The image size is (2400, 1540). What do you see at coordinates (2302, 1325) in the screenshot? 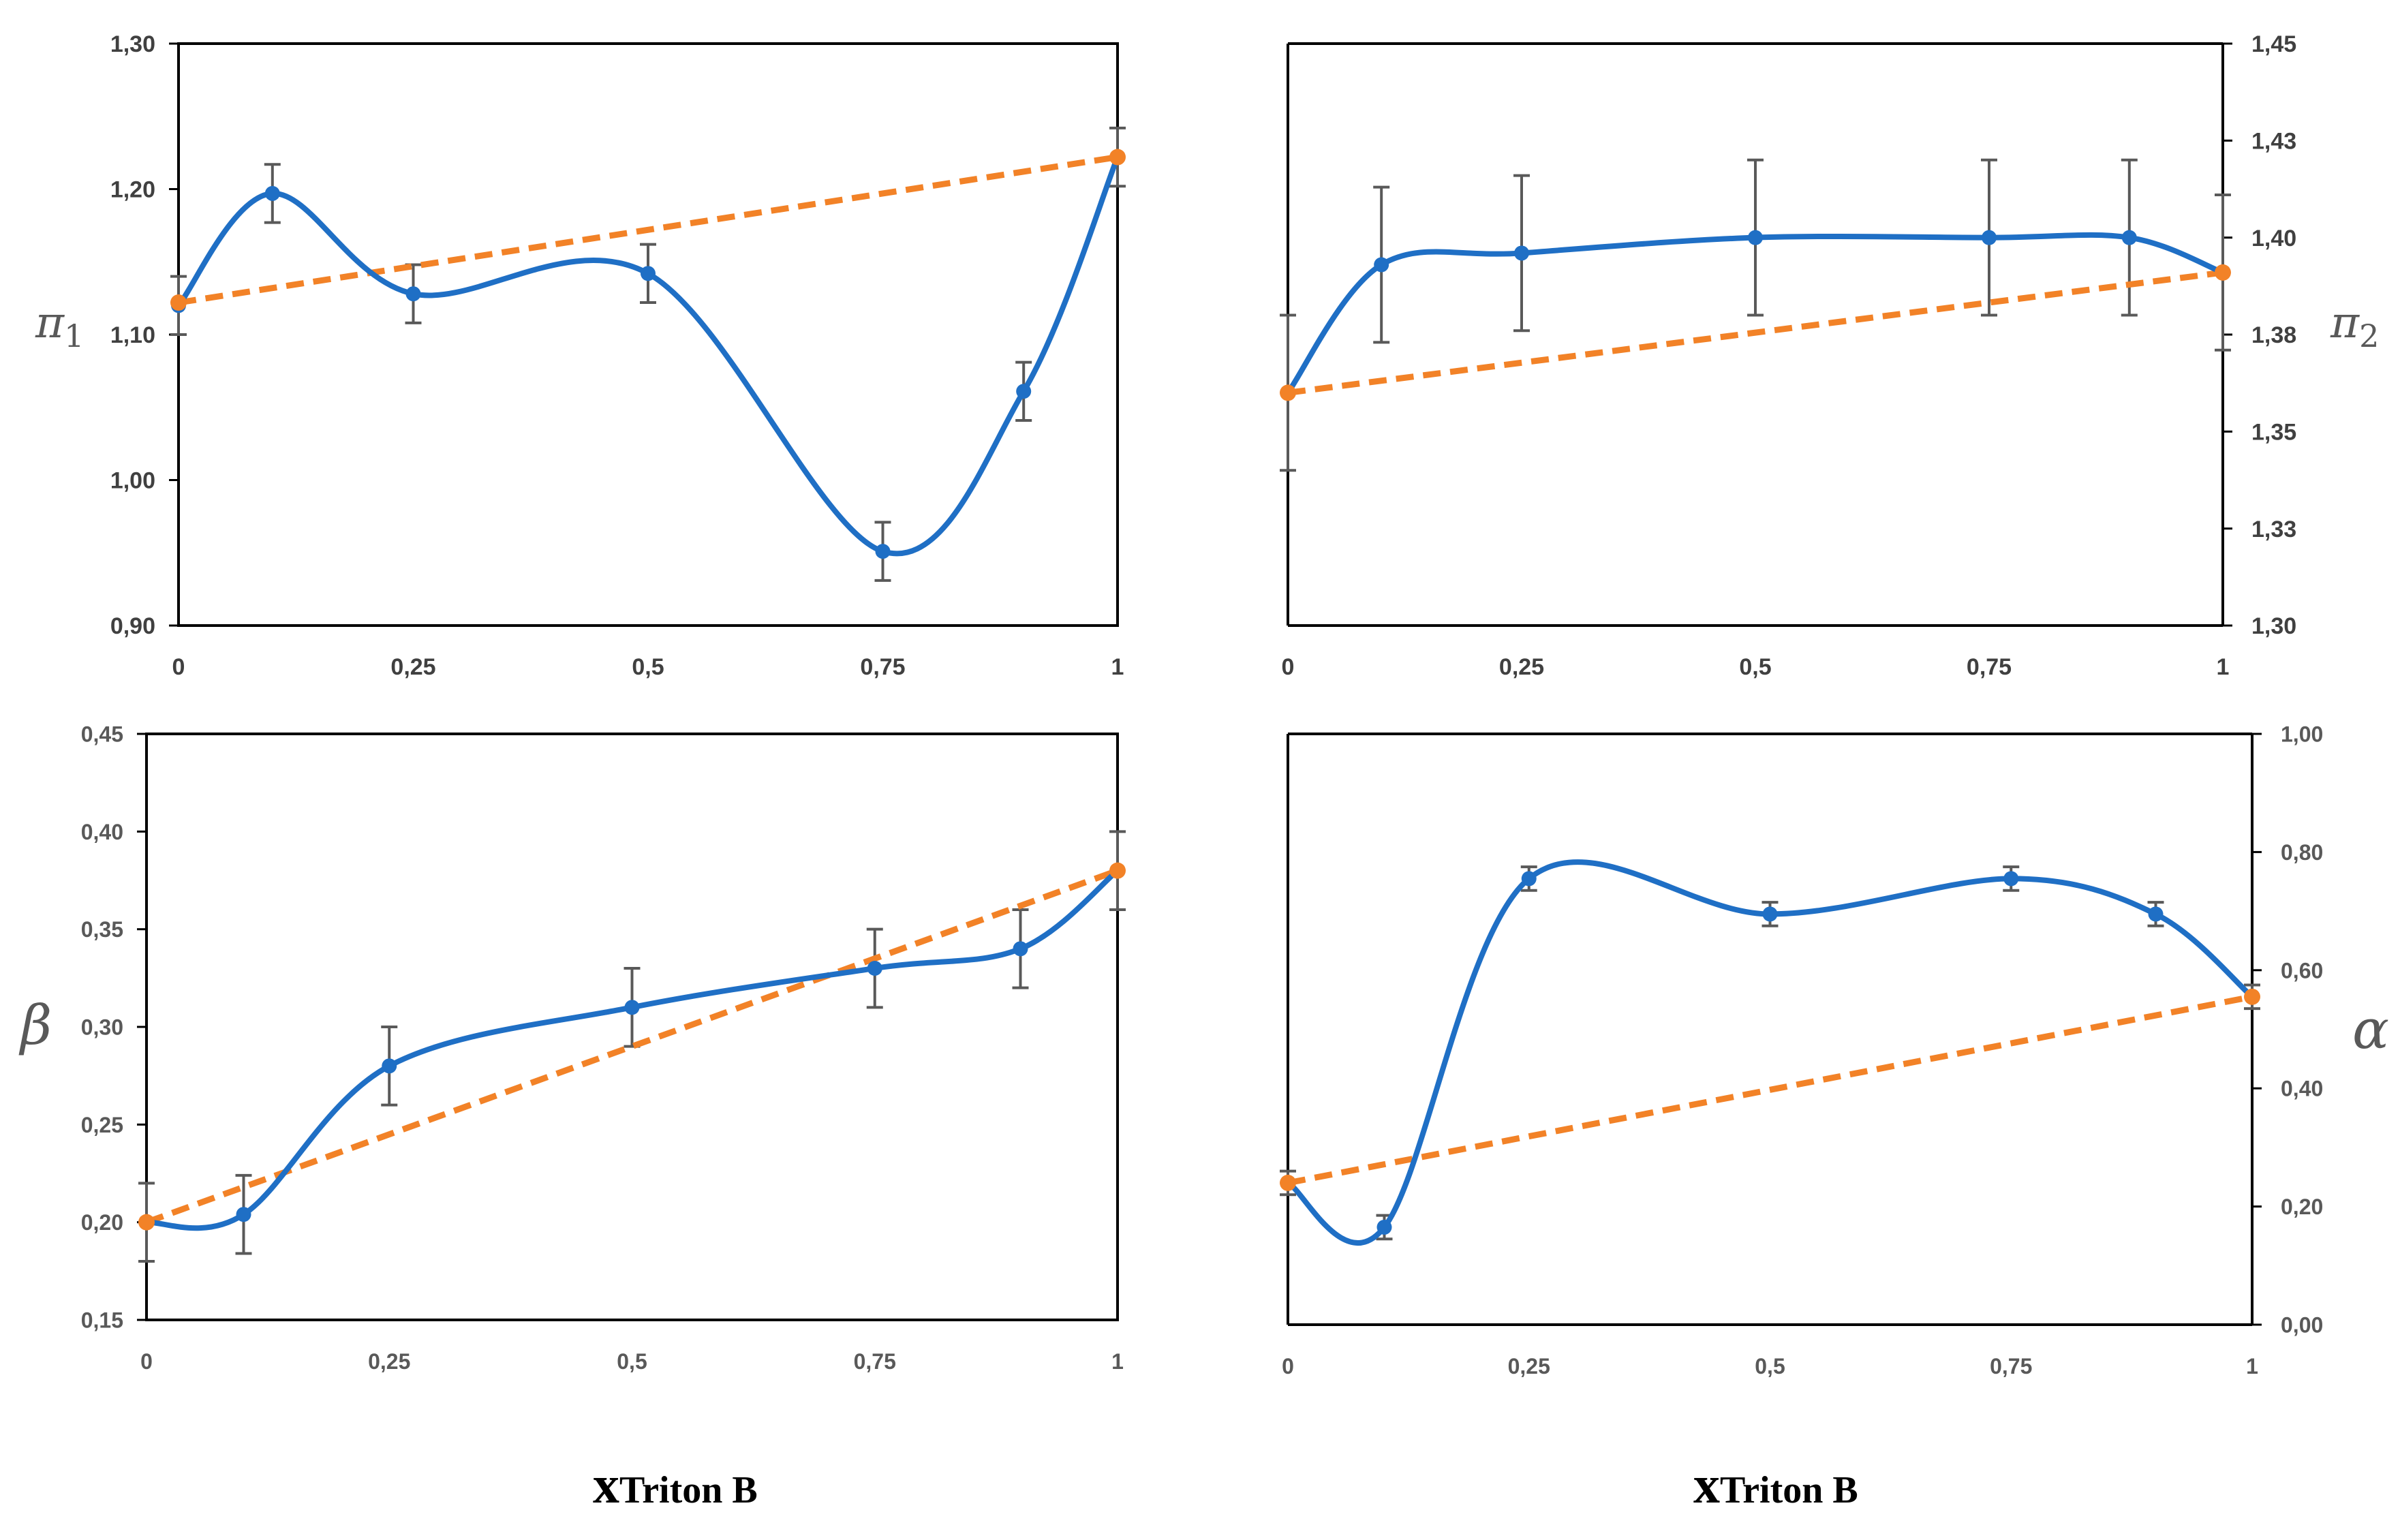
I see `y-tick-label: 0,00` at bounding box center [2302, 1325].